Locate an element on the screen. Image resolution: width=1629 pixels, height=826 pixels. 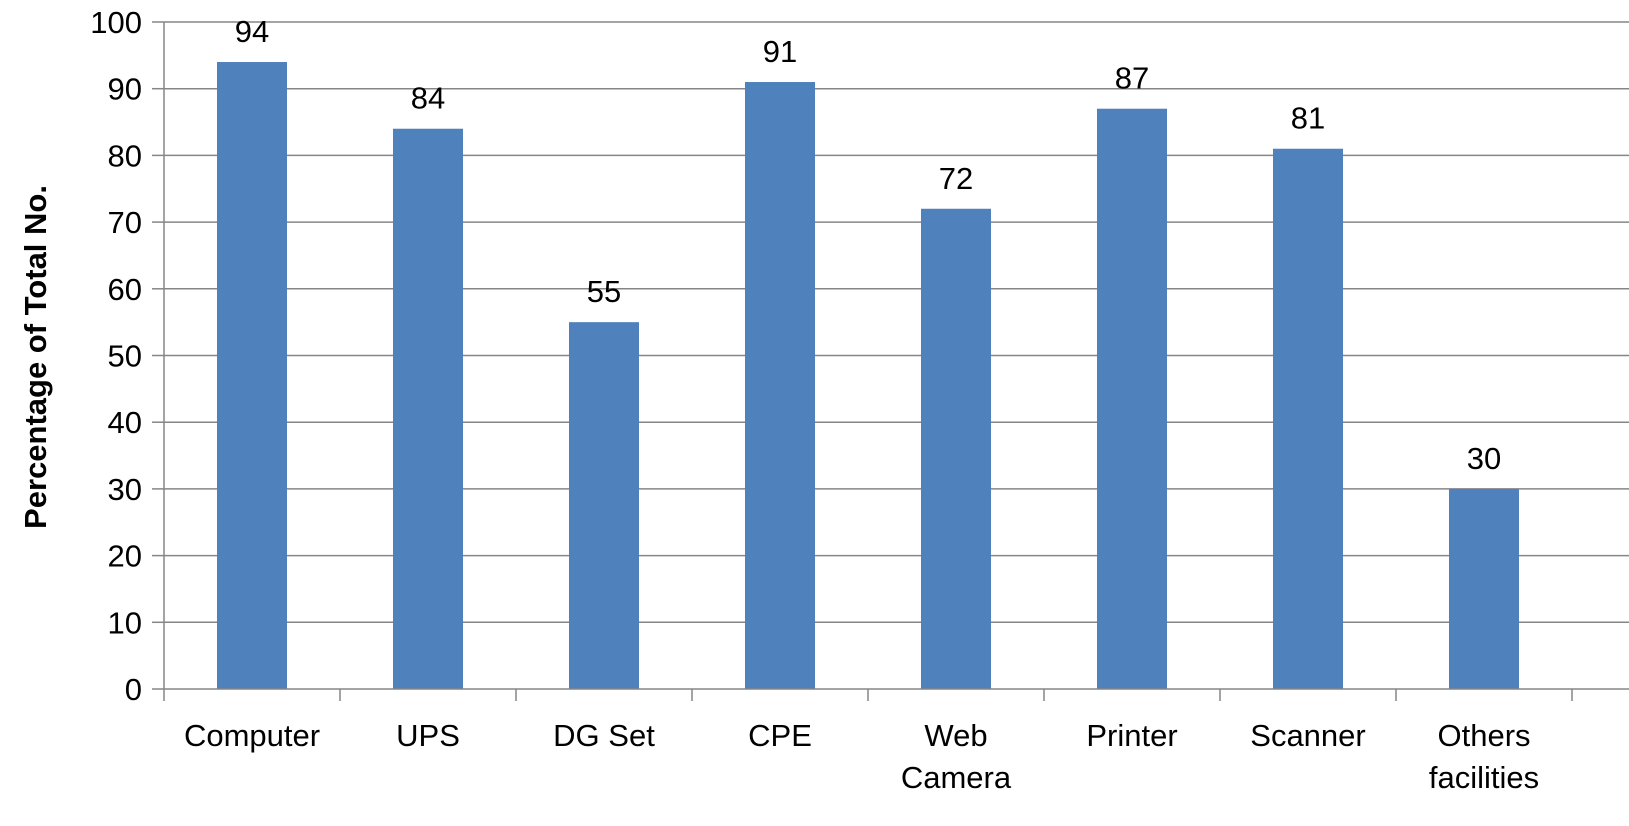
y-tick-label: 80 is located at coordinates (125, 155).